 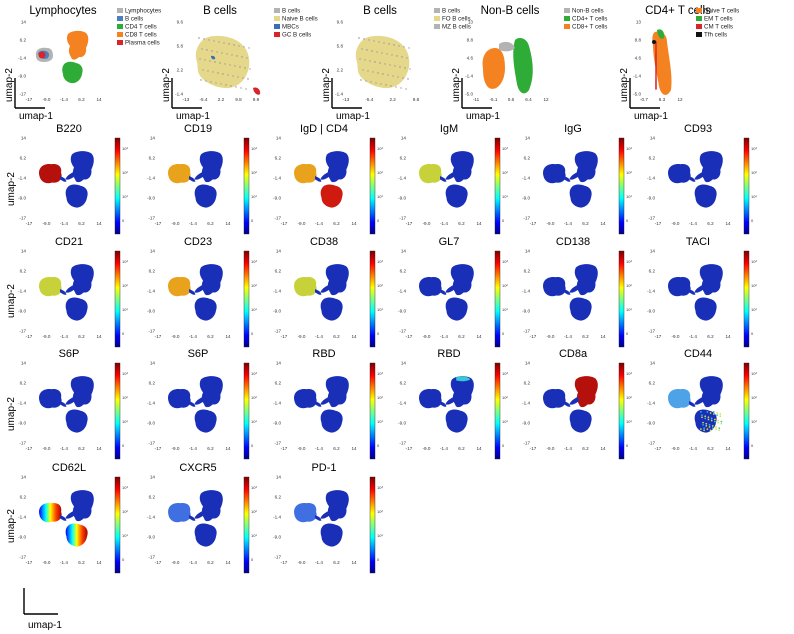 What do you see at coordinates (141, 27) in the screenshot?
I see `legend-entry: CD4 T cells` at bounding box center [141, 27].